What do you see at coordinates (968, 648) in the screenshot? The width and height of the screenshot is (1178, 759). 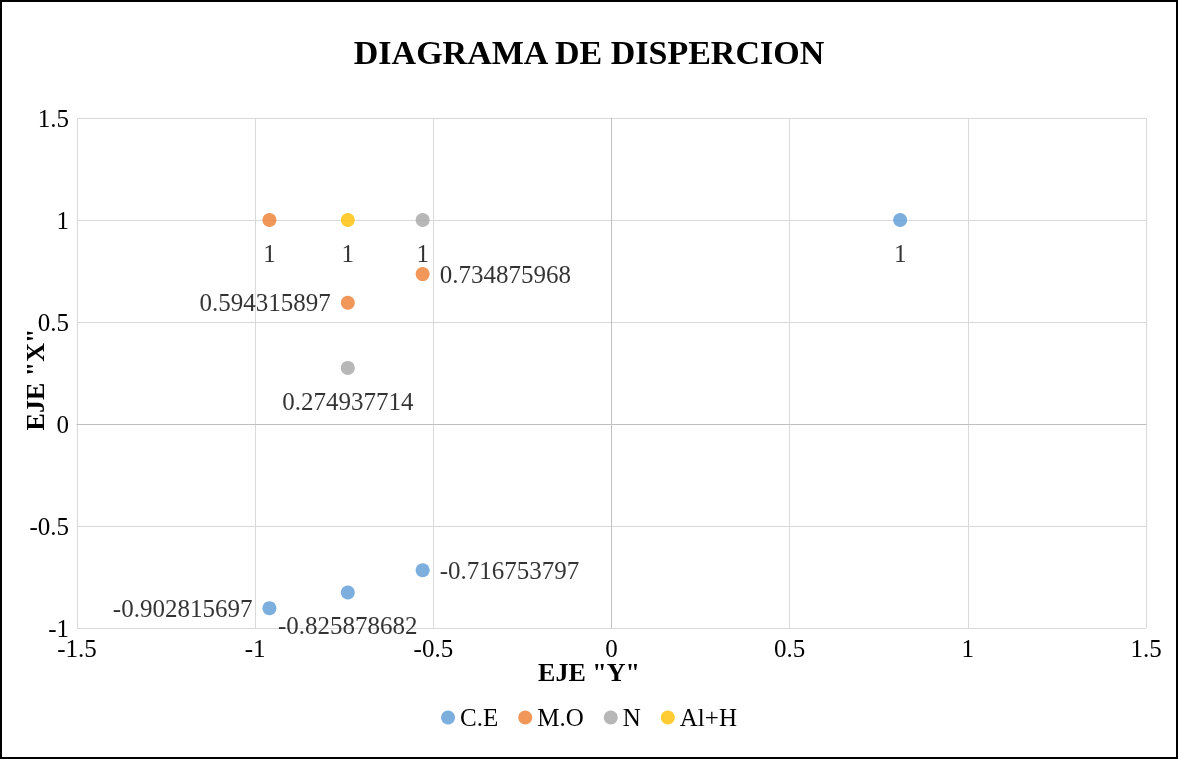 I see `x-tick-label: 1` at bounding box center [968, 648].